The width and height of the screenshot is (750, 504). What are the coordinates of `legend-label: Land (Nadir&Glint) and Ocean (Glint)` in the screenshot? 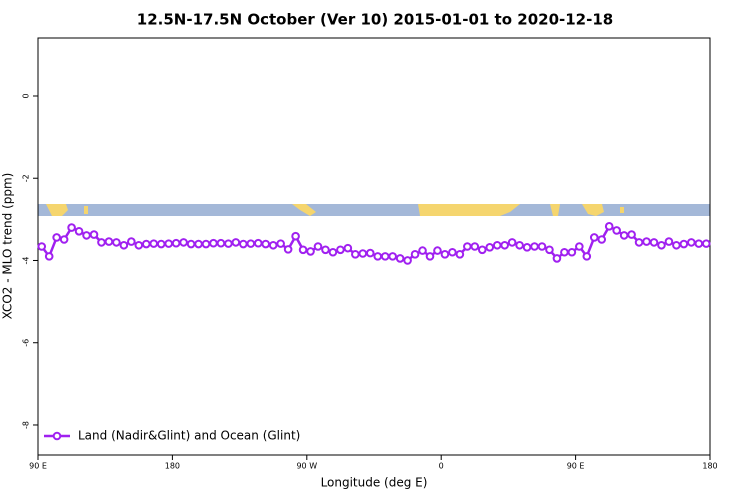 It's located at (189, 436).